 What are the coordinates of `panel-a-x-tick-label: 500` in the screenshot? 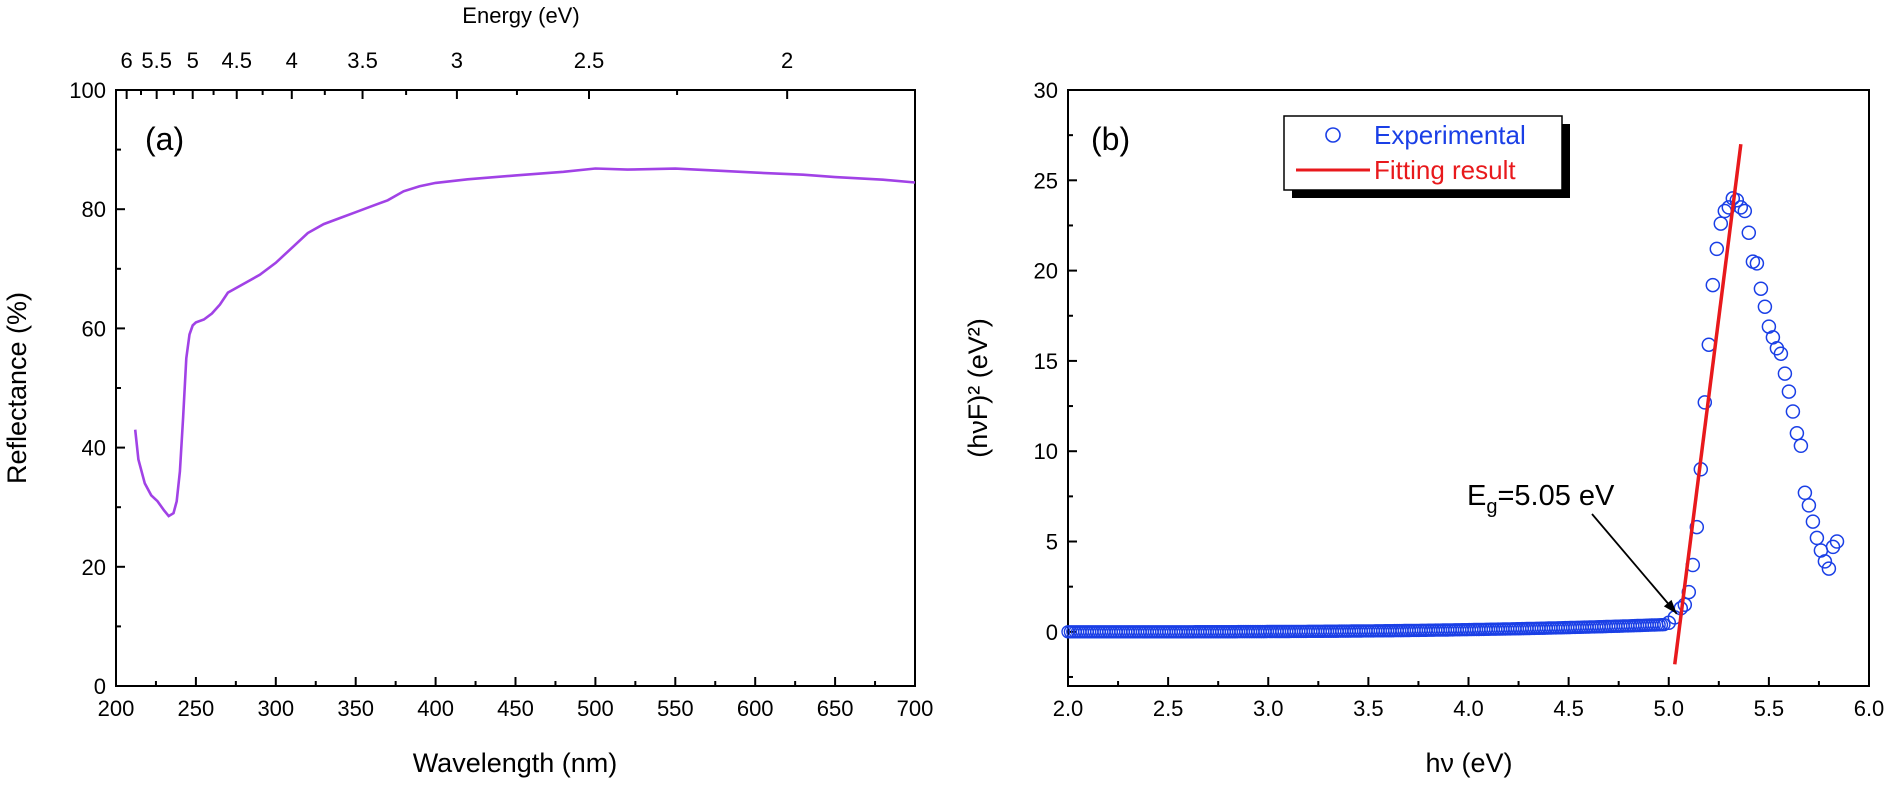 It's located at (595, 708).